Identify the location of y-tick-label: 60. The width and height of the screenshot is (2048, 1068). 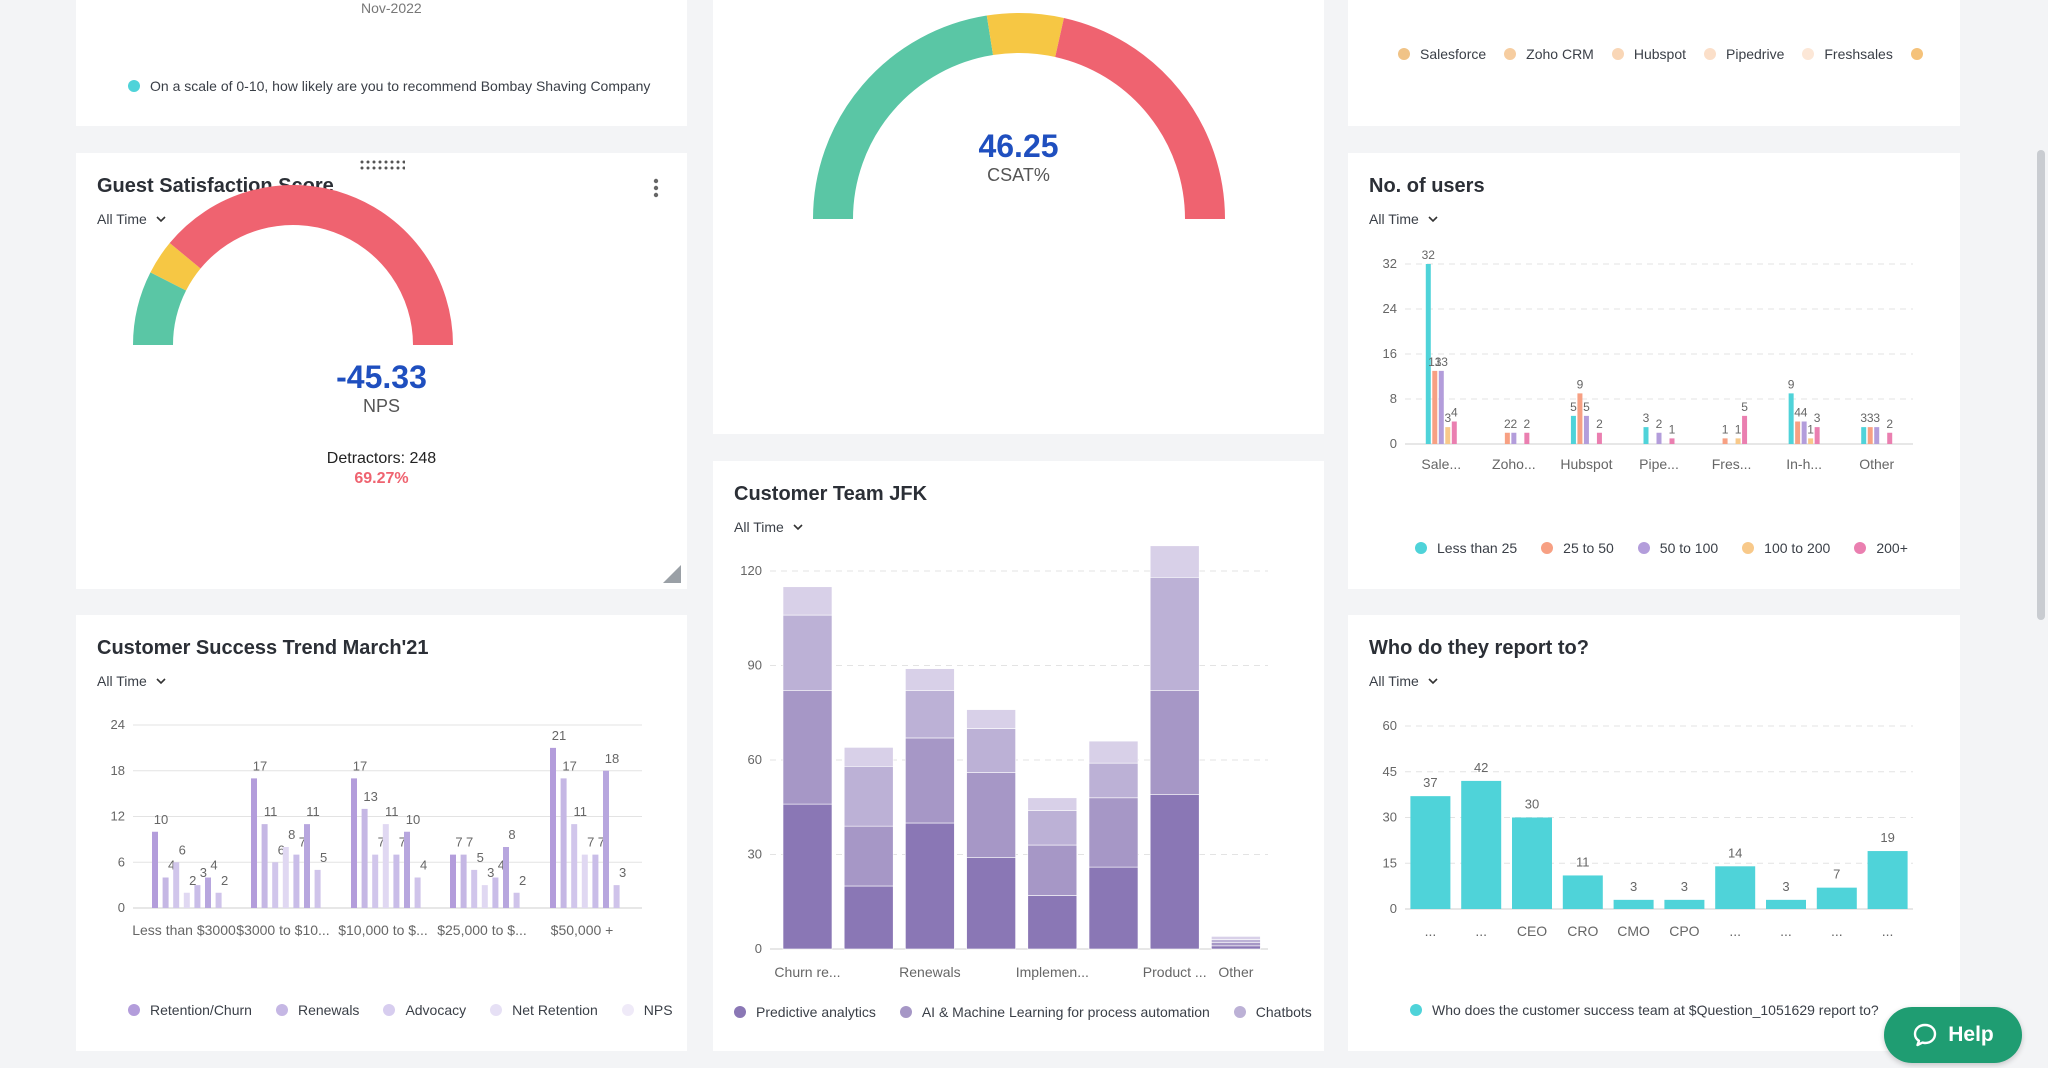
(1390, 725).